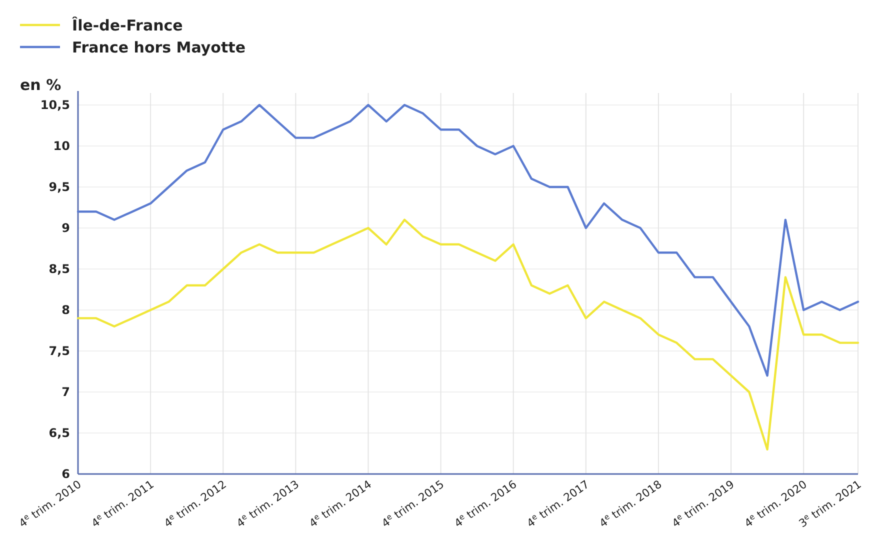 This screenshot has height=542, width=872. What do you see at coordinates (61, 146) in the screenshot?
I see `y-tick-label: 10` at bounding box center [61, 146].